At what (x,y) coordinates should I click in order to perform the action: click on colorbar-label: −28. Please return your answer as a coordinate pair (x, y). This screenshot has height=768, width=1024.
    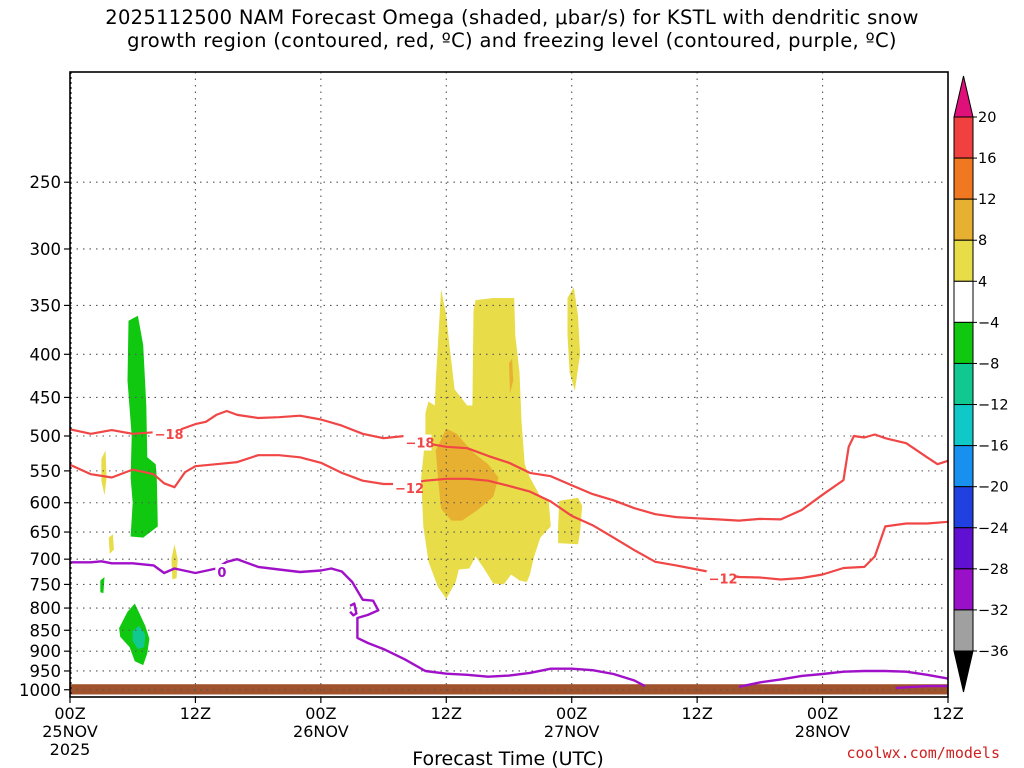
    Looking at the image, I should click on (993, 570).